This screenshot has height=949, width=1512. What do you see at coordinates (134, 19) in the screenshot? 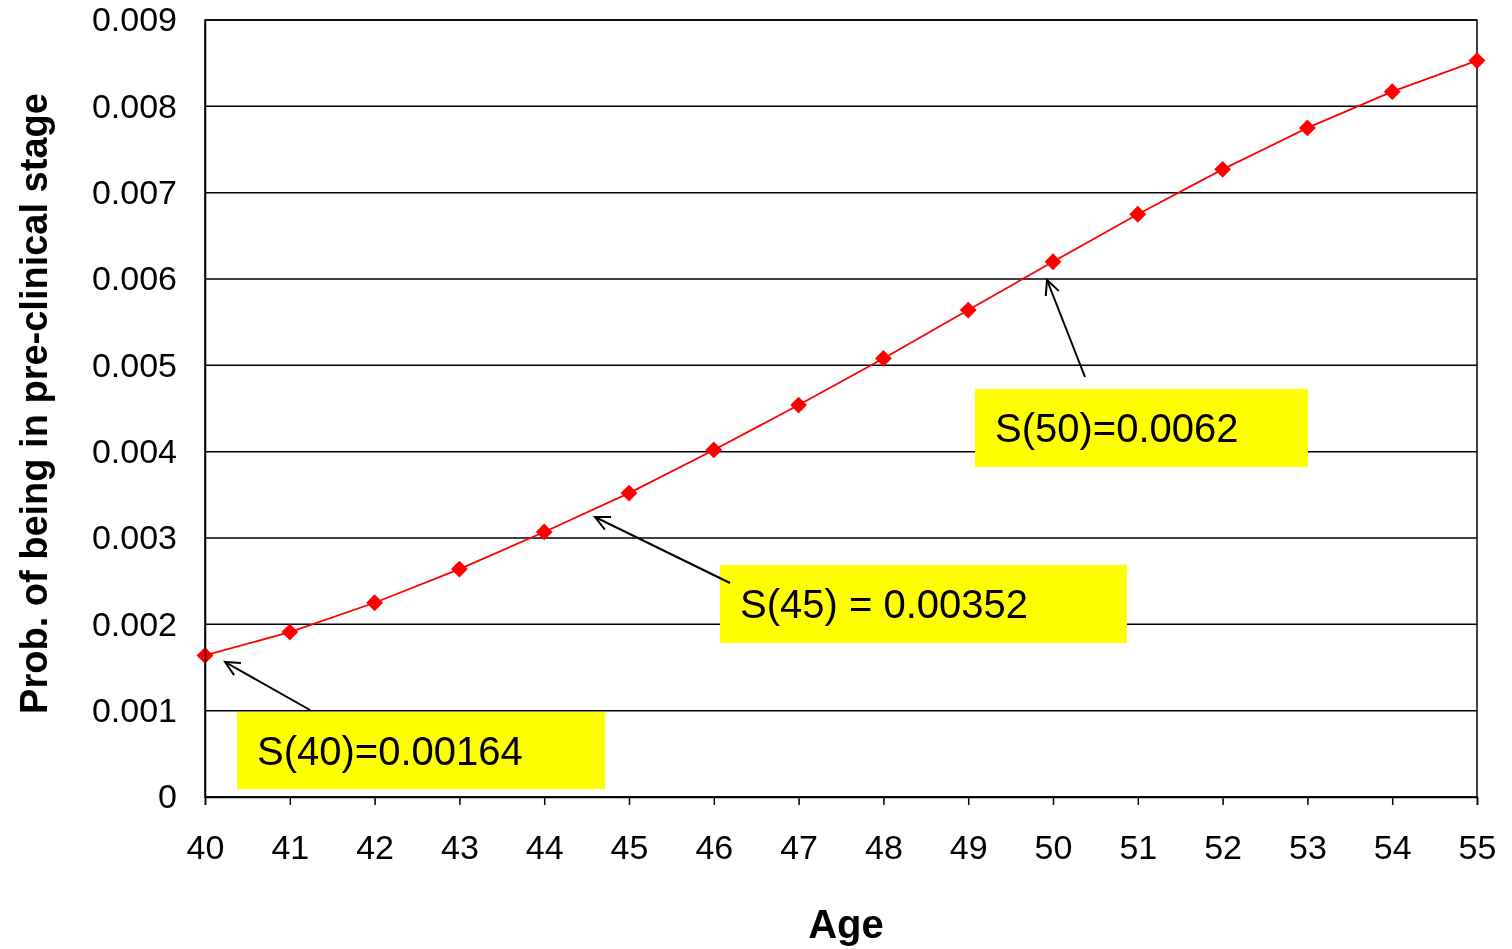
I see `y-tick-label: 0.009` at bounding box center [134, 19].